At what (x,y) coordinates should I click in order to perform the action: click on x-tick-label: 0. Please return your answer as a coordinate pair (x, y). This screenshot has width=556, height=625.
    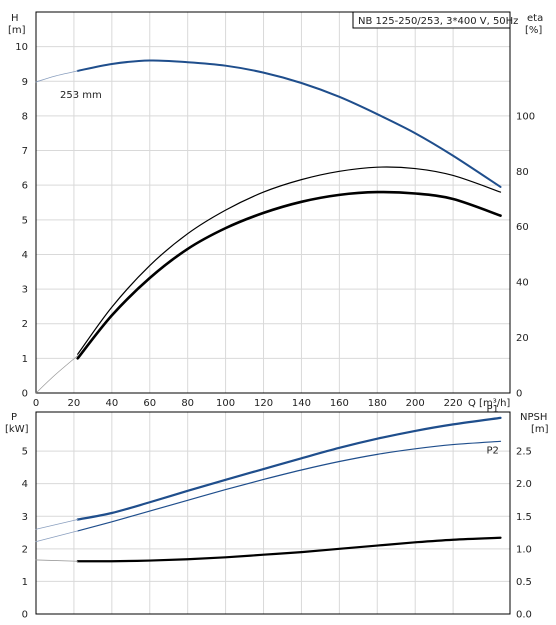
    Looking at the image, I should click on (36, 403).